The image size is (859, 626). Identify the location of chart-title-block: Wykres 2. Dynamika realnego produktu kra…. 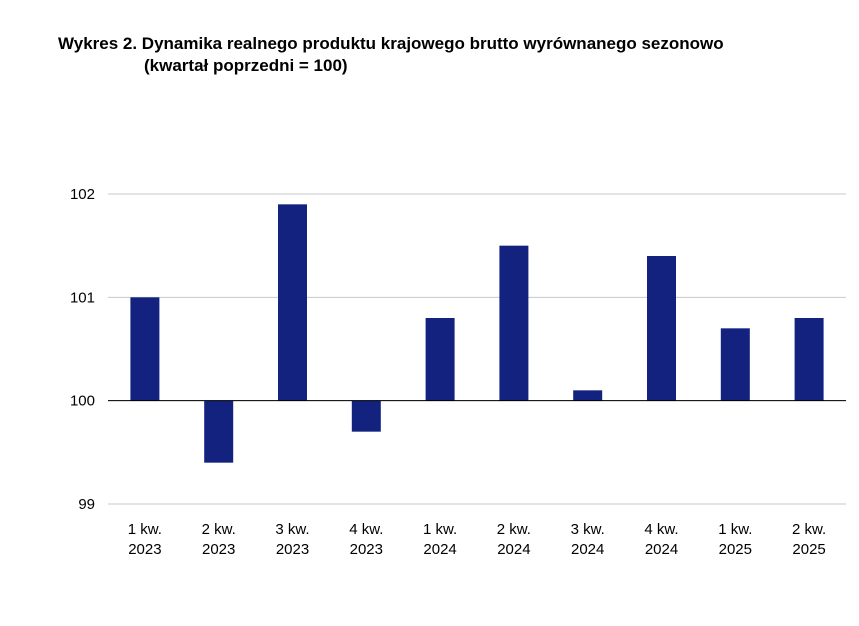
(391, 55).